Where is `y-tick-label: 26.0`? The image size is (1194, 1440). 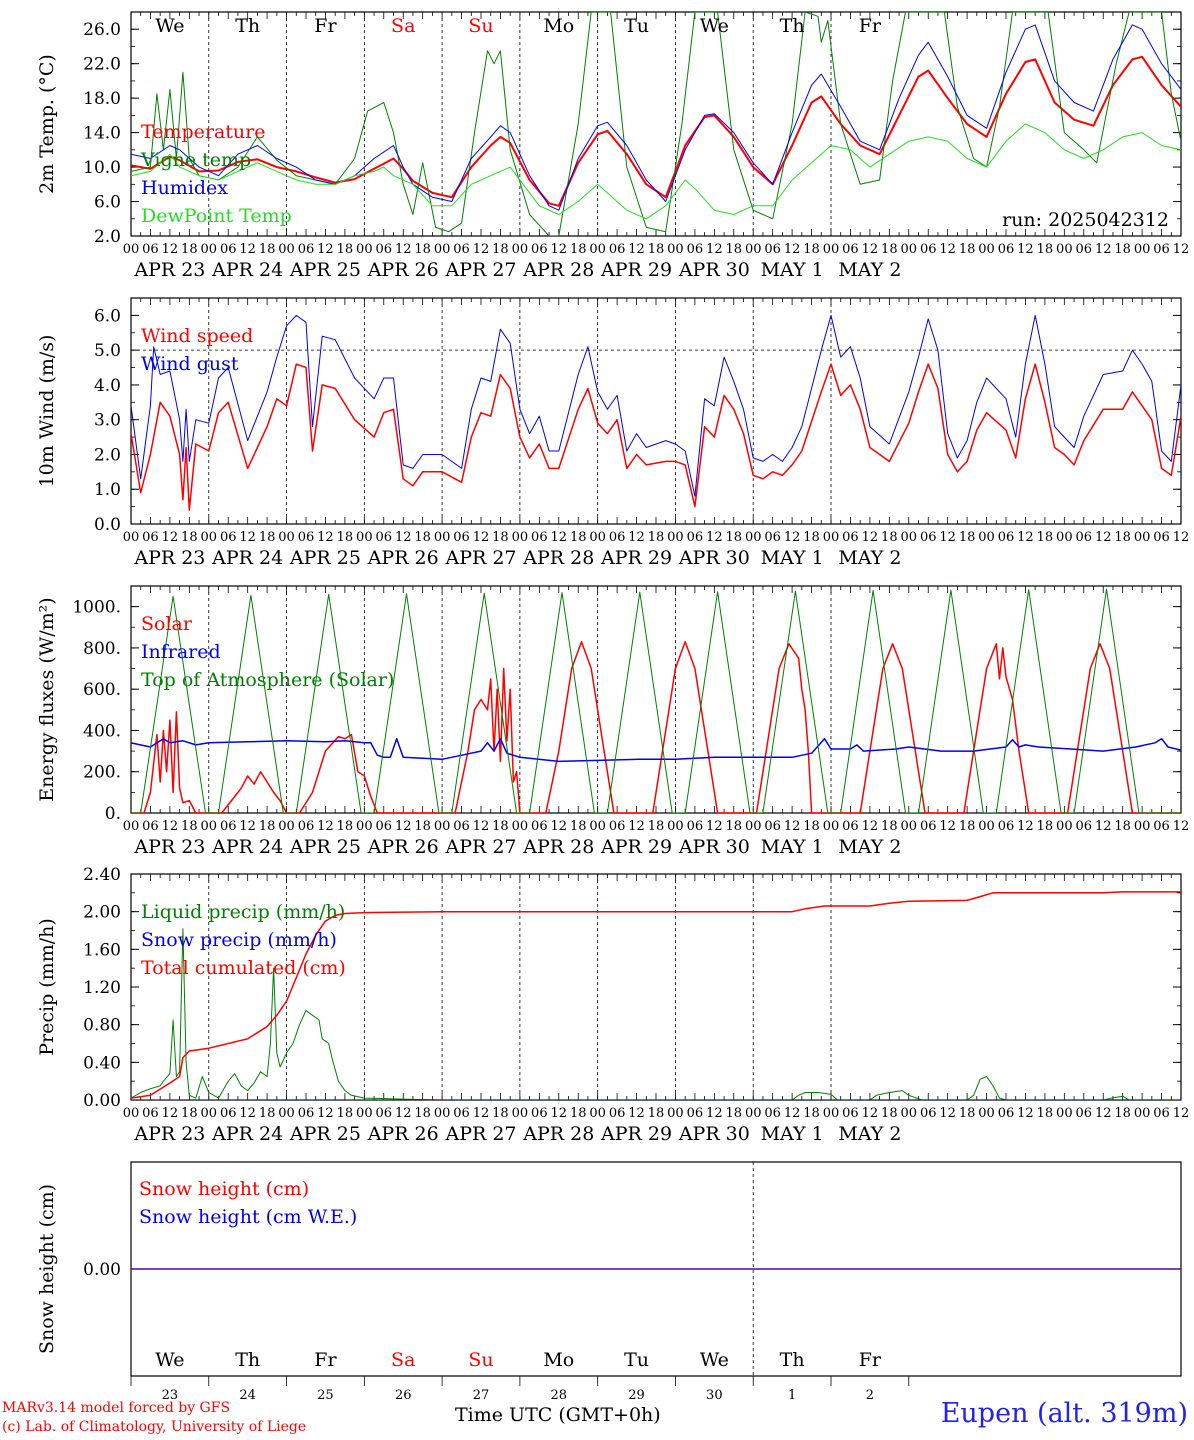 y-tick-label: 26.0 is located at coordinates (102, 30).